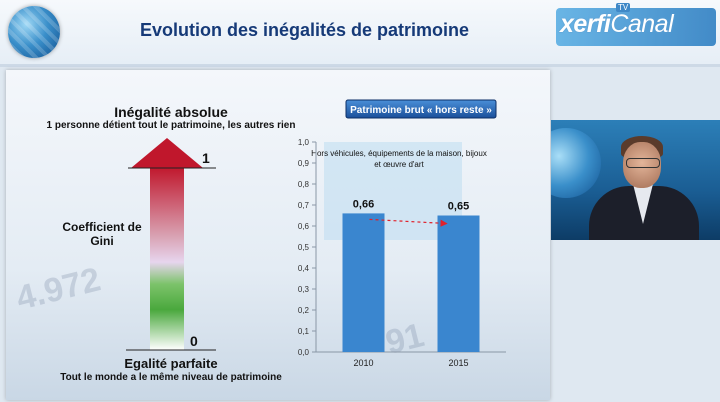 The height and width of the screenshot is (402, 720). I want to click on gini-value-top: 1, so click(206, 158).